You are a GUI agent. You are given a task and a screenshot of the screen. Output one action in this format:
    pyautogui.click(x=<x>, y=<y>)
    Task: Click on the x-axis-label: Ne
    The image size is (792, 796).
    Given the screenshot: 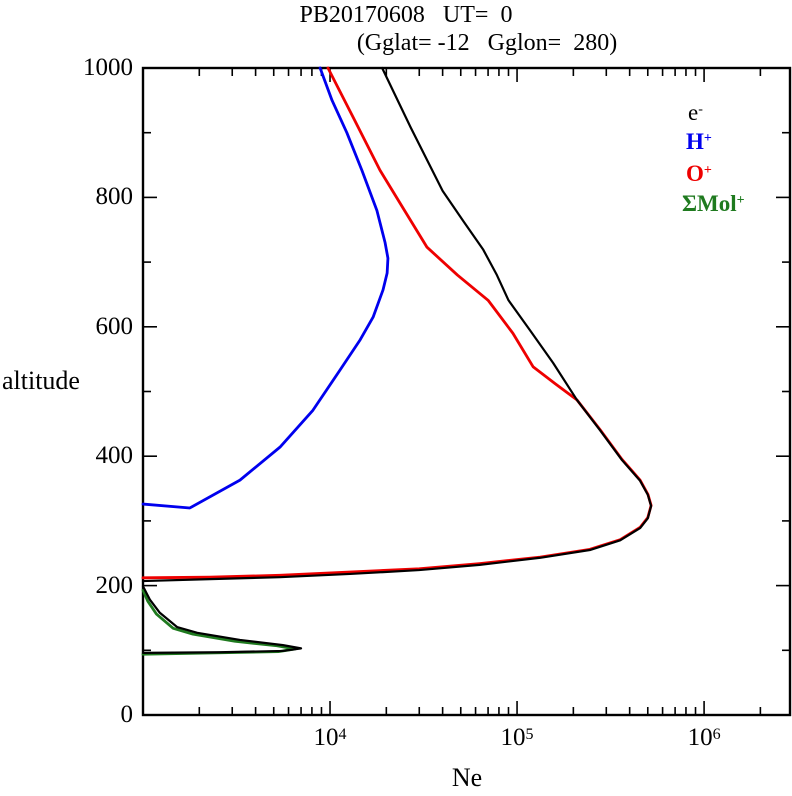 What is the action you would take?
    pyautogui.click(x=467, y=777)
    